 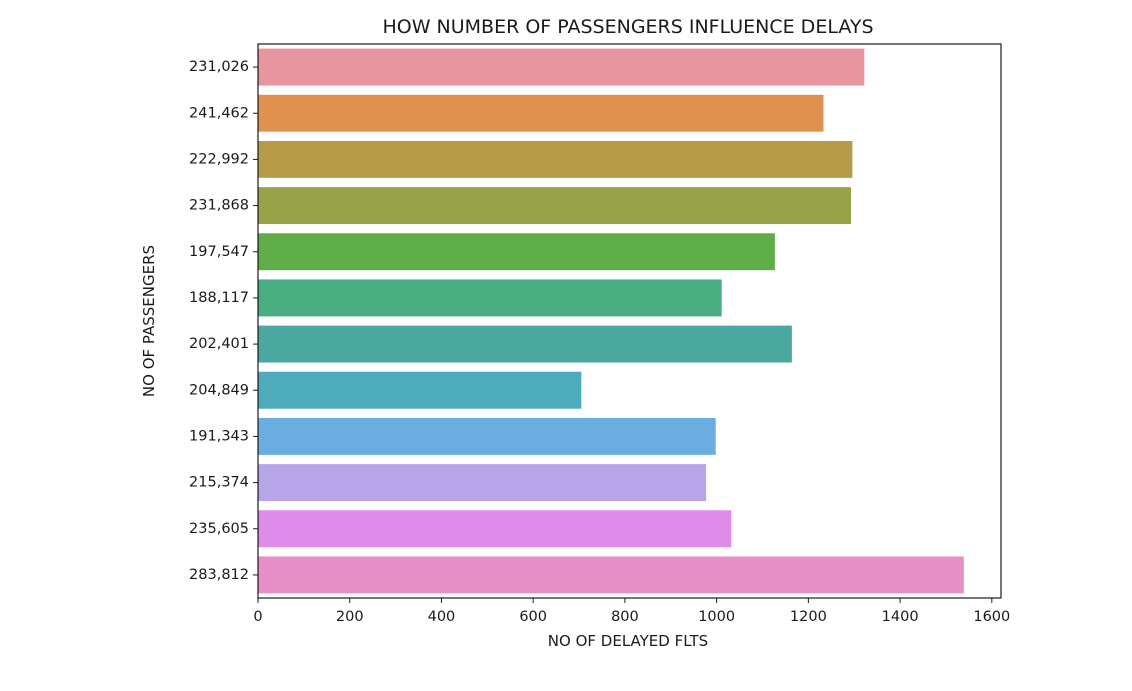 I want to click on x-tick-label: 200, so click(x=350, y=617).